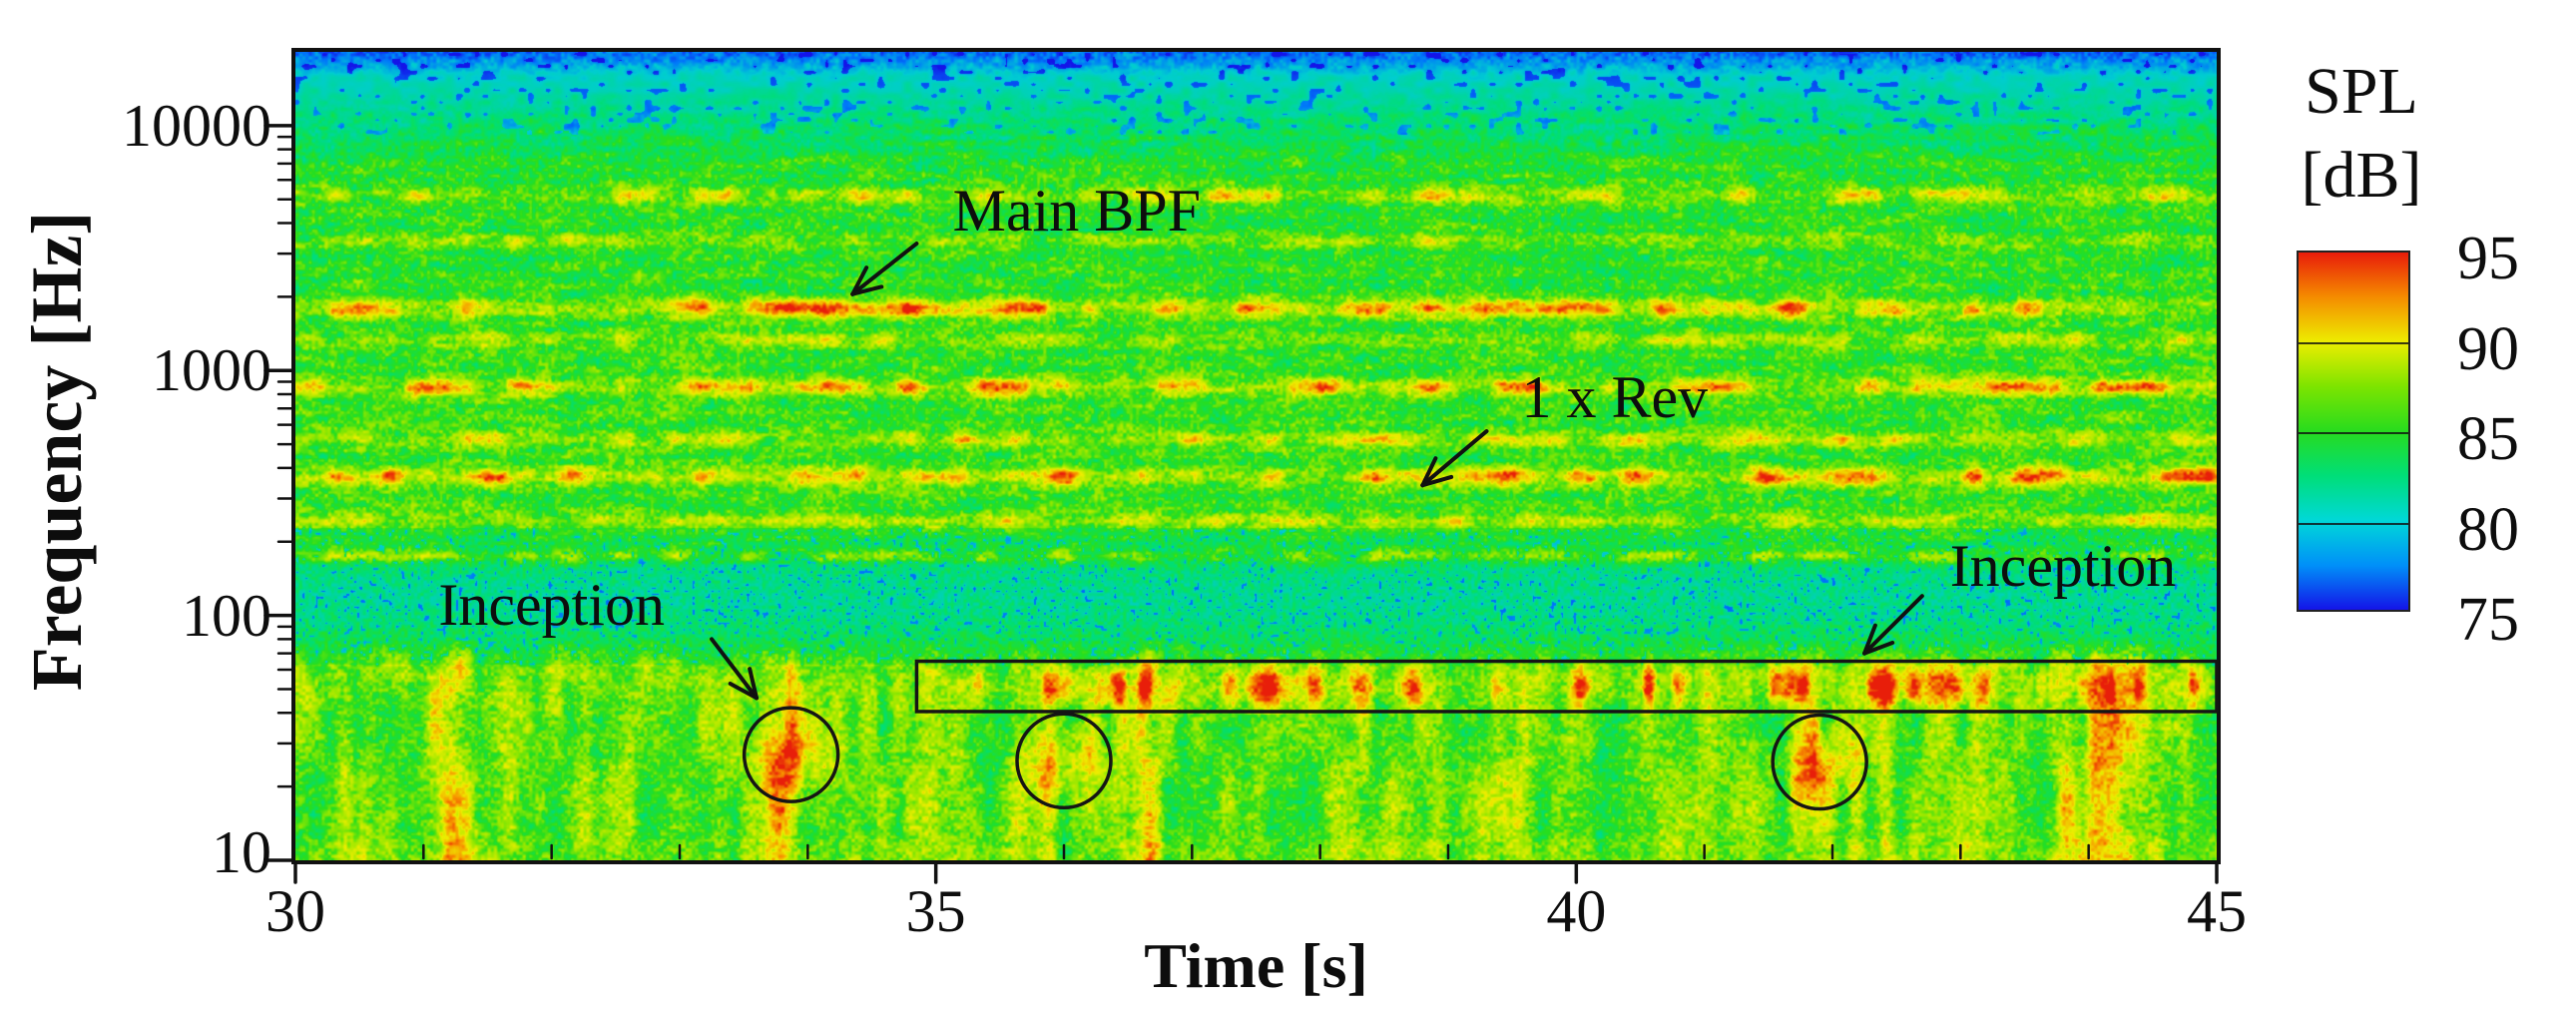 This screenshot has width=2576, height=1011. Describe the element at coordinates (552, 605) in the screenshot. I see `annotation-inception-left: Inception` at that location.